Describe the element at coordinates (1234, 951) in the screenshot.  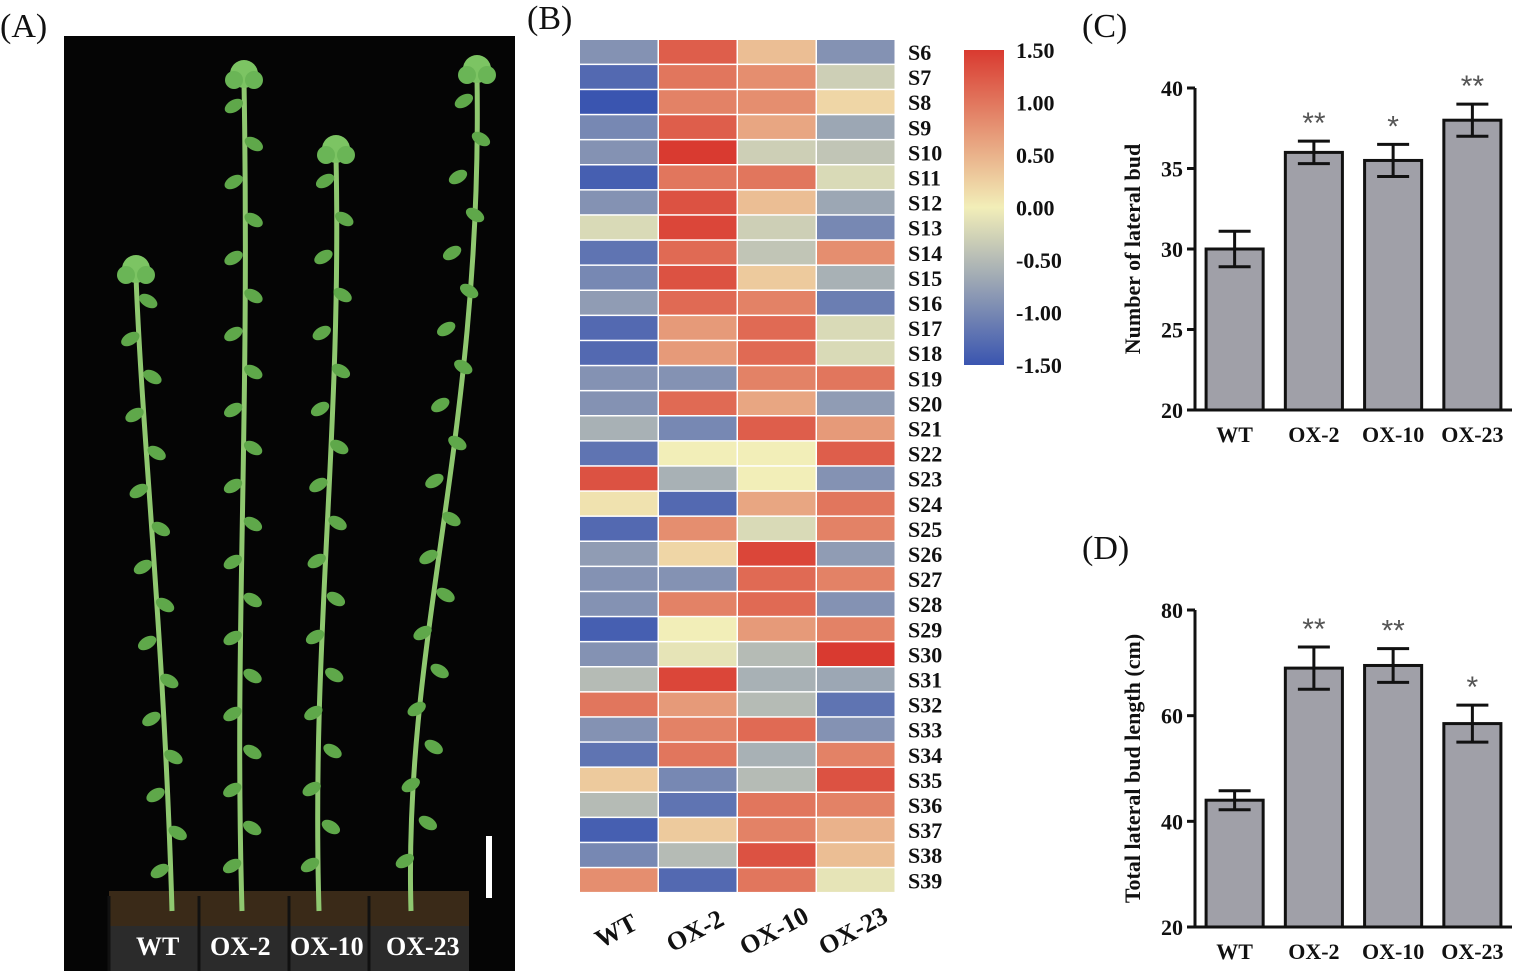
I see `x-tick-label: WT` at that location.